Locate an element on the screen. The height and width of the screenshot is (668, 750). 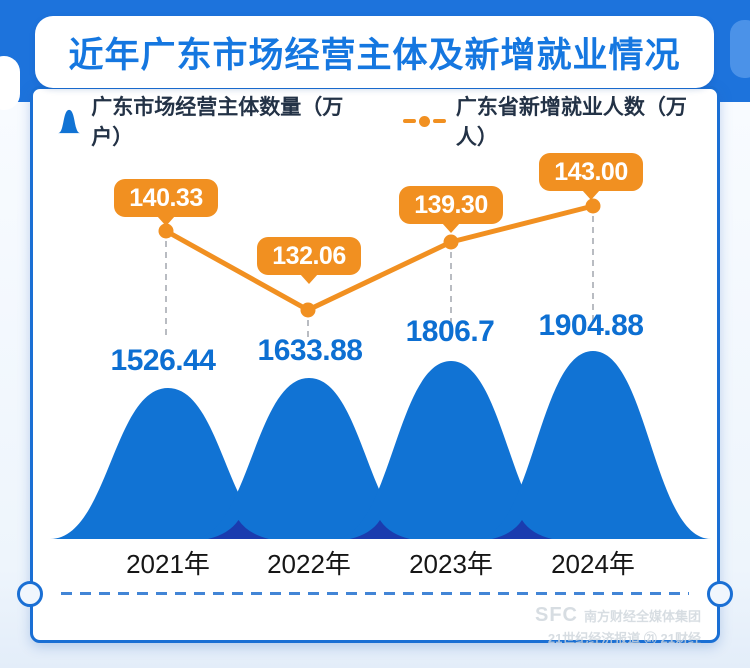
watermark-line1: 南方财经全媒体集团 is located at coordinates (642, 616).